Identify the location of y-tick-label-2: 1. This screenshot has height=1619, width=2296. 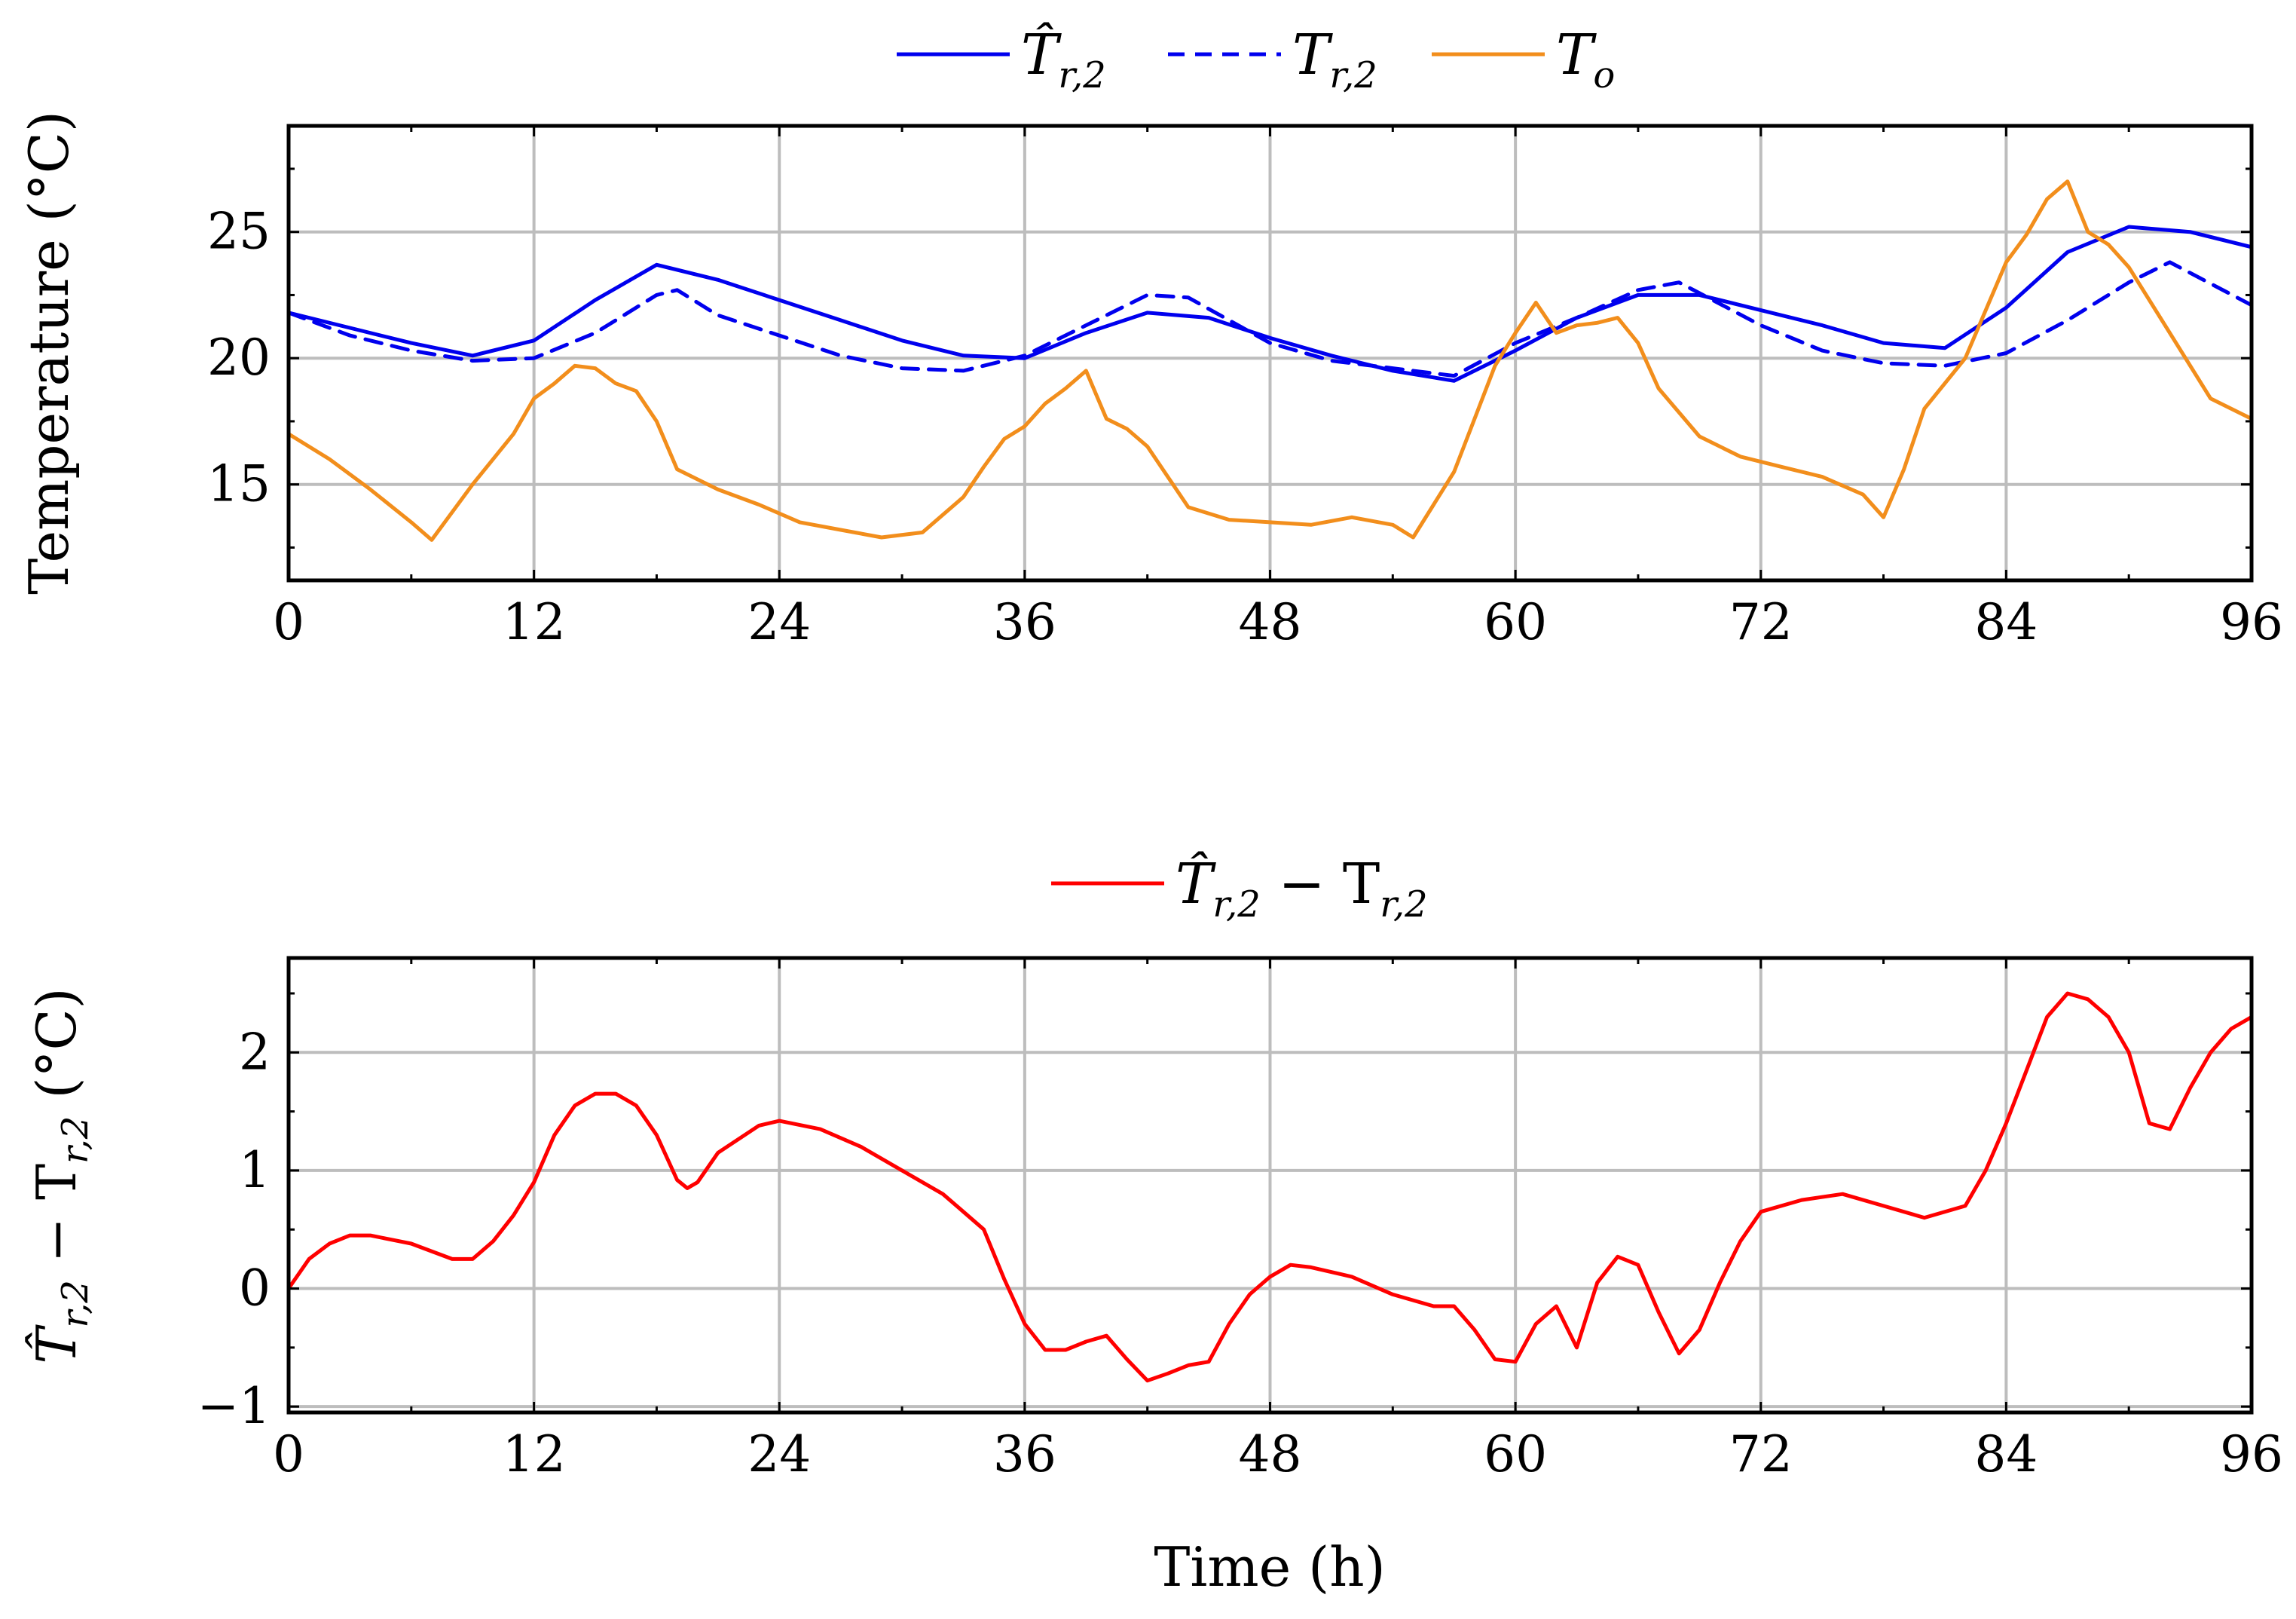
(255, 1170).